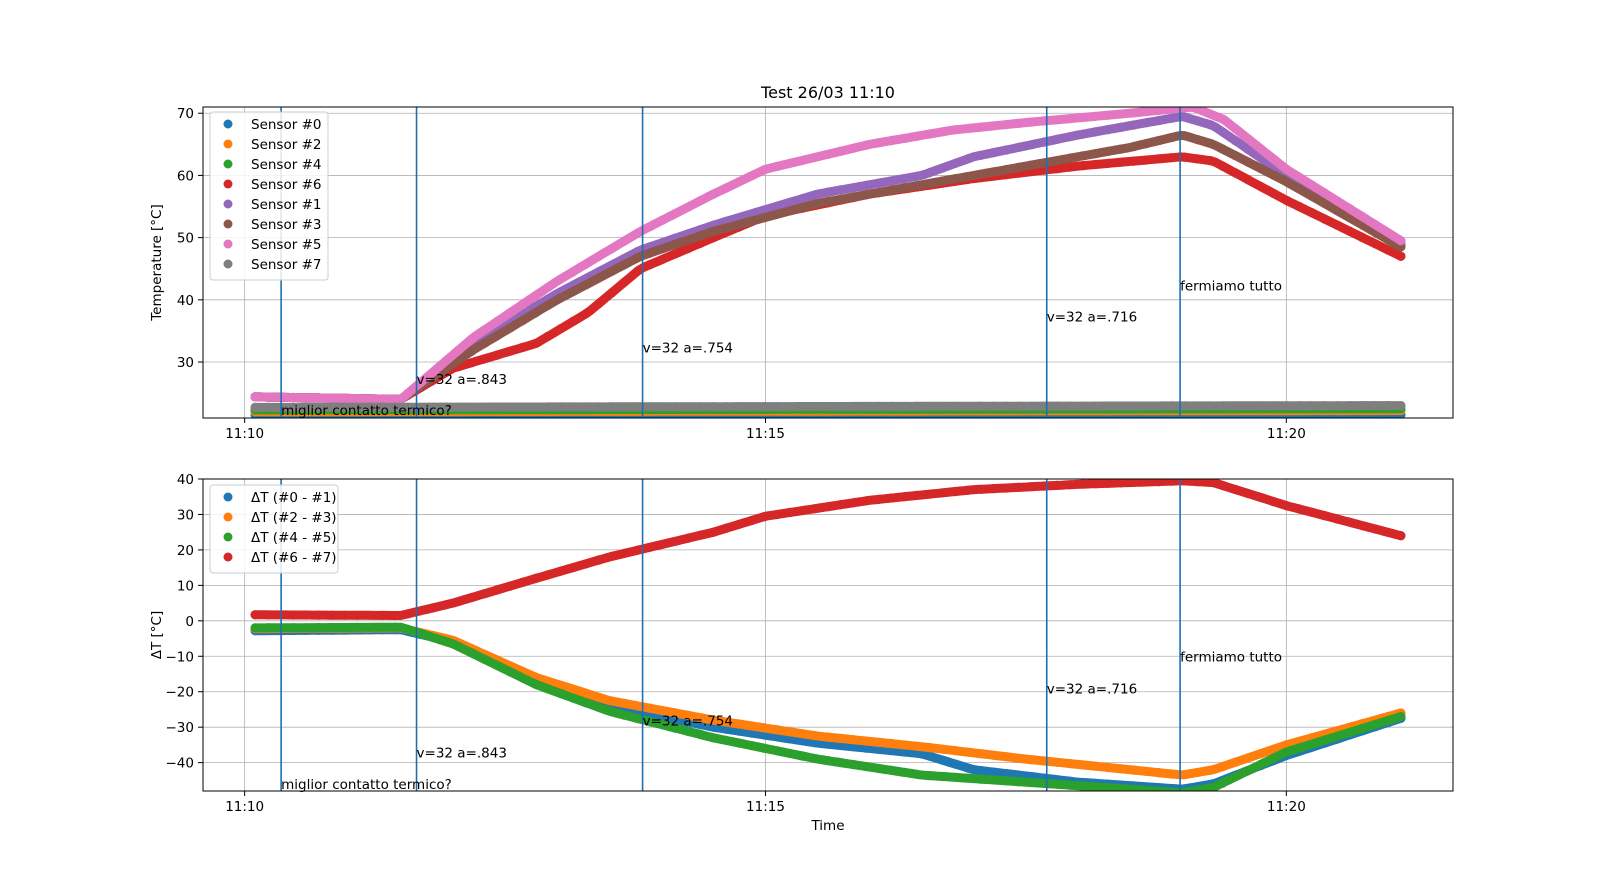 The image size is (1600, 882). Describe the element at coordinates (462, 380) in the screenshot. I see `annotation-label: v=32 a=.843` at that location.